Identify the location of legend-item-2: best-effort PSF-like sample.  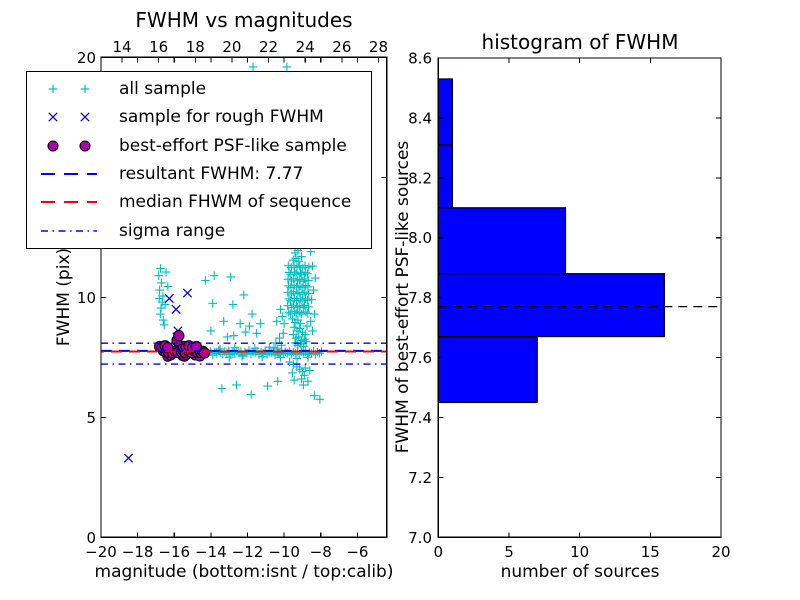
(199, 145).